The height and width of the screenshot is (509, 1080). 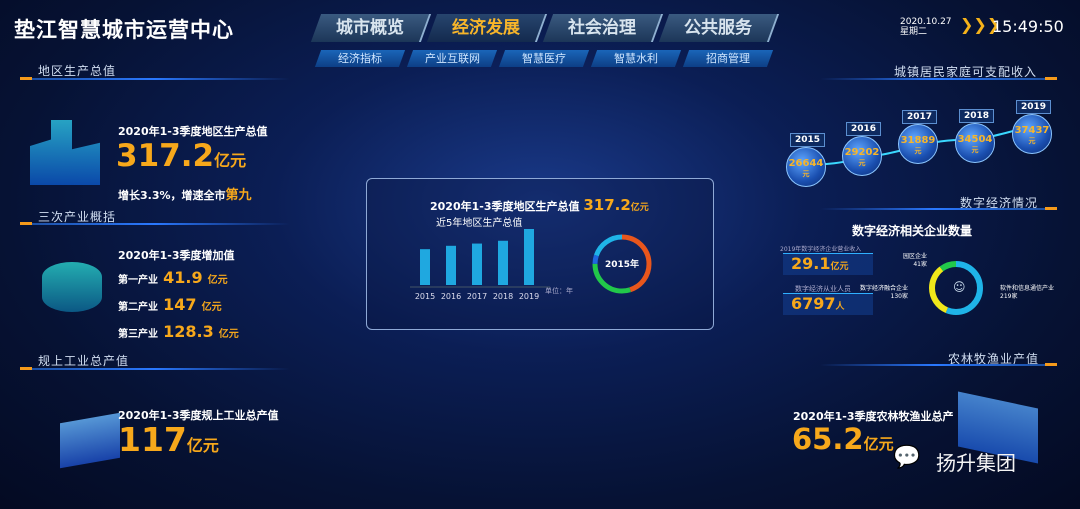 What do you see at coordinates (636, 58) in the screenshot?
I see `subtab-smart-water: 智慧水利` at bounding box center [636, 58].